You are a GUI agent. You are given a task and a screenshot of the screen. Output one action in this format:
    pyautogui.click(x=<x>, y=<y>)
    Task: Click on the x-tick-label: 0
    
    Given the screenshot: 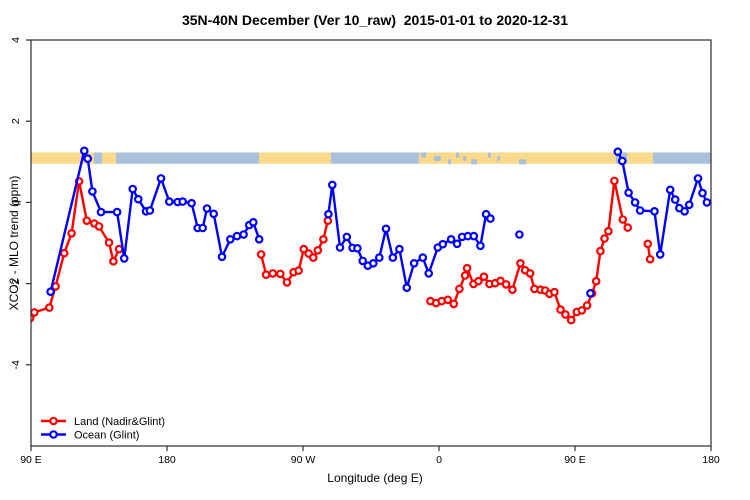 What is the action you would take?
    pyautogui.click(x=439, y=460)
    